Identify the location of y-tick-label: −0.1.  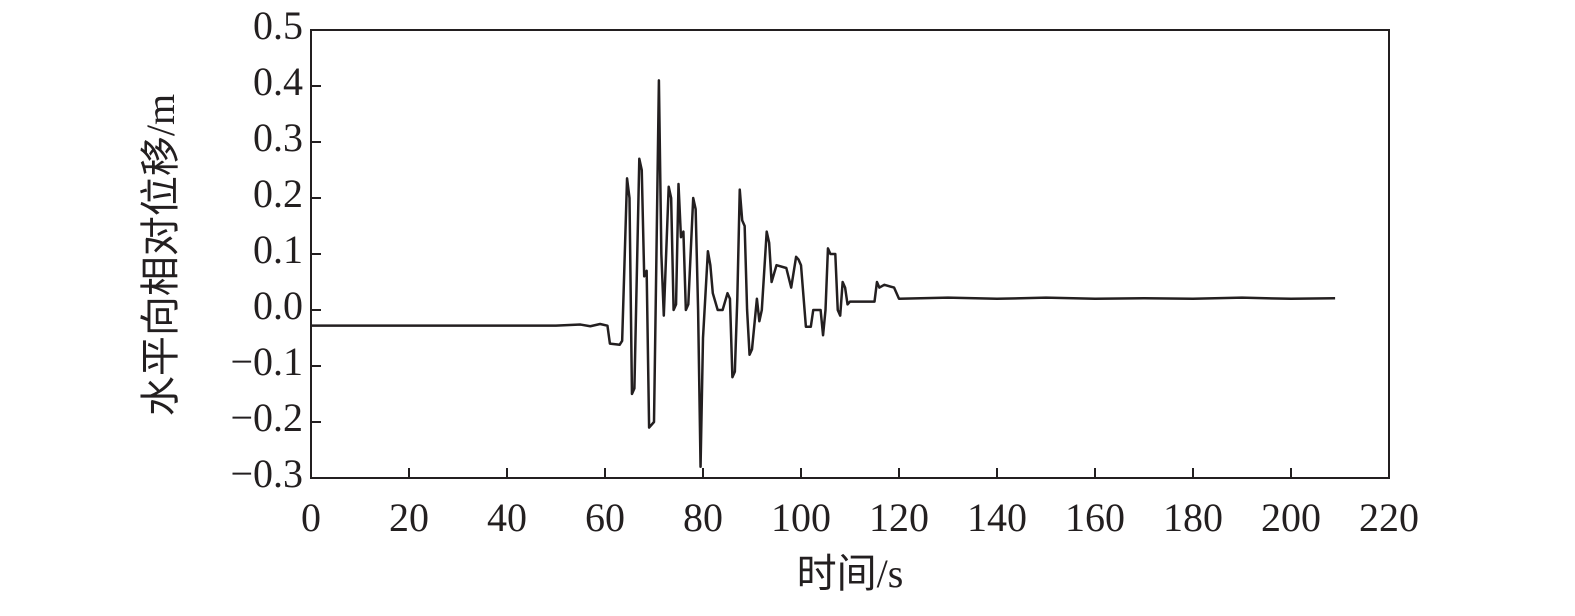
(266, 361).